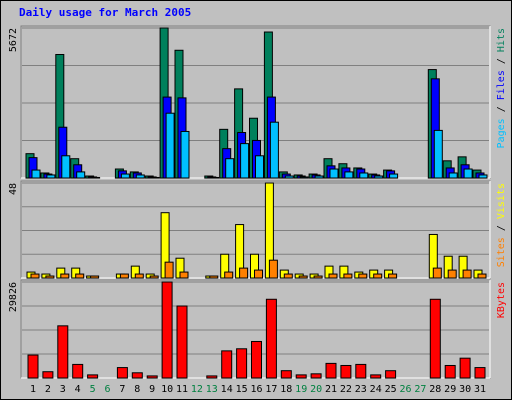 The height and width of the screenshot is (400, 512). I want to click on legend-entry: Visits, so click(501, 201).